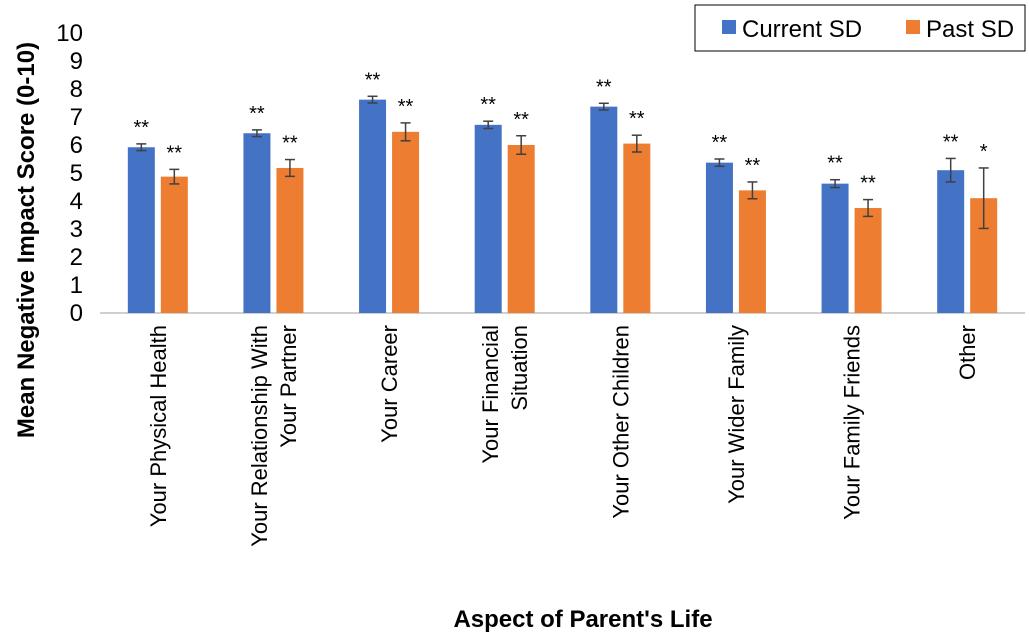 The image size is (1029, 635). I want to click on x-category-label-line: Other, so click(967, 352).